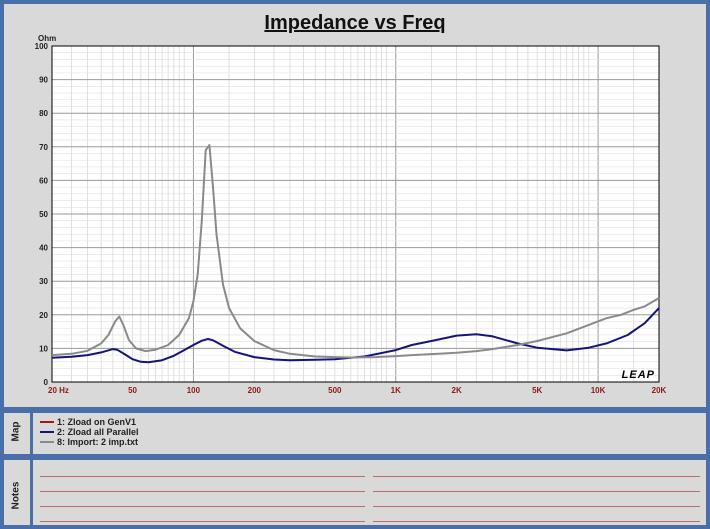 The height and width of the screenshot is (529, 710). I want to click on x-tick-label: 20 Hz, so click(58, 390).